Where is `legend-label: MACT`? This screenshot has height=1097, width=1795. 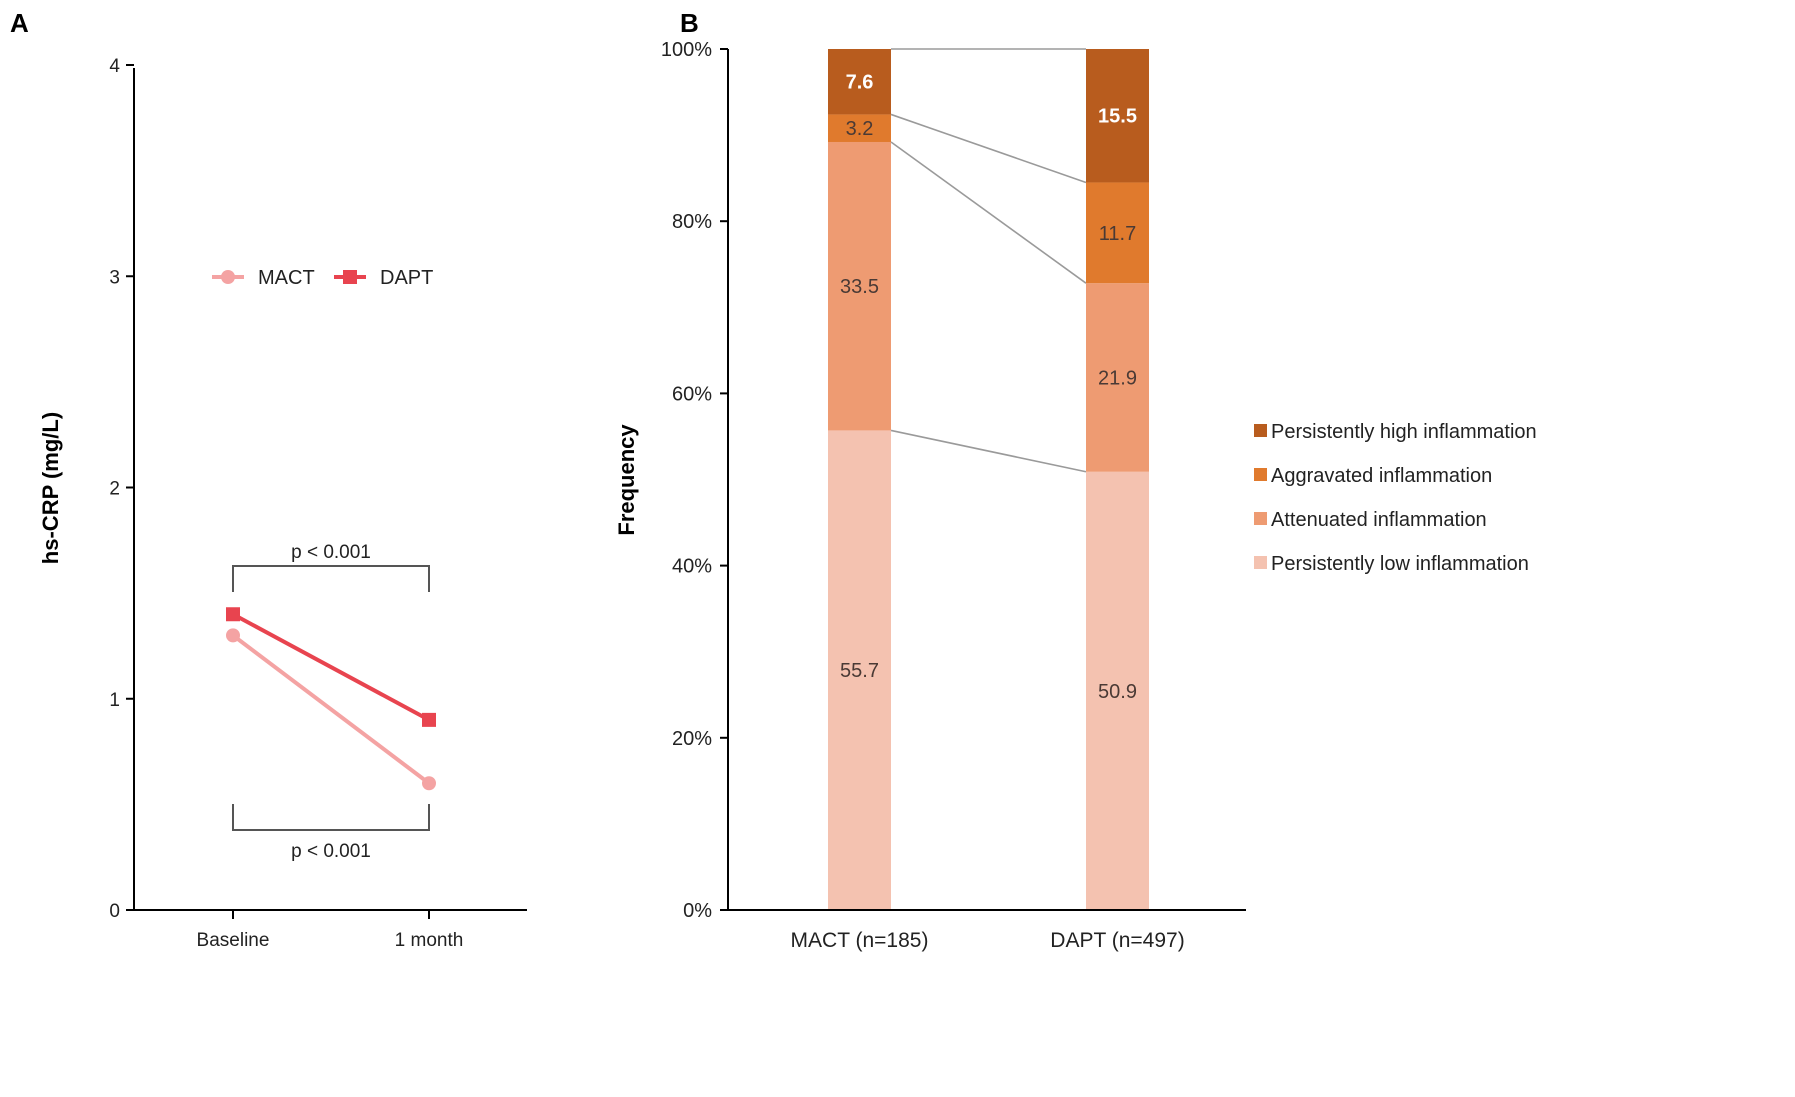
legend-label: MACT is located at coordinates (286, 278).